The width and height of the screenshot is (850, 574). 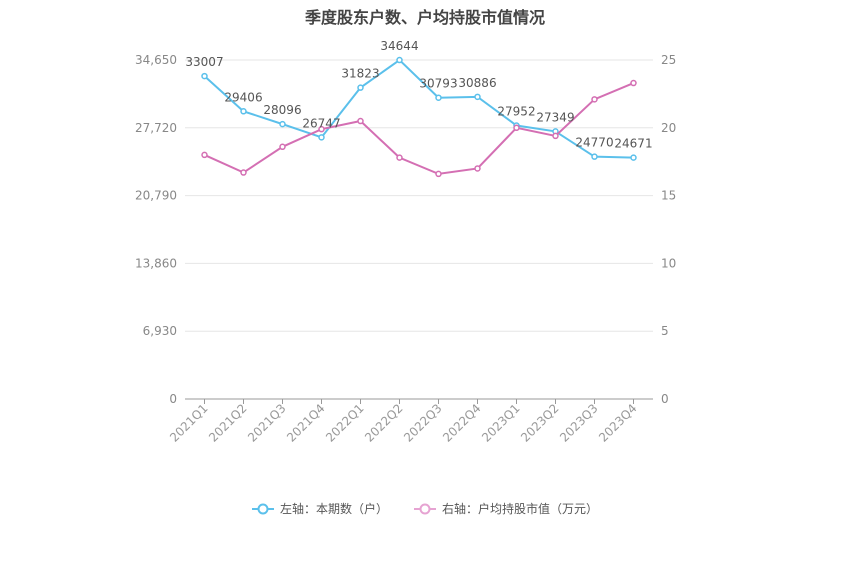 I want to click on households-data-label: 34644, so click(x=399, y=46).